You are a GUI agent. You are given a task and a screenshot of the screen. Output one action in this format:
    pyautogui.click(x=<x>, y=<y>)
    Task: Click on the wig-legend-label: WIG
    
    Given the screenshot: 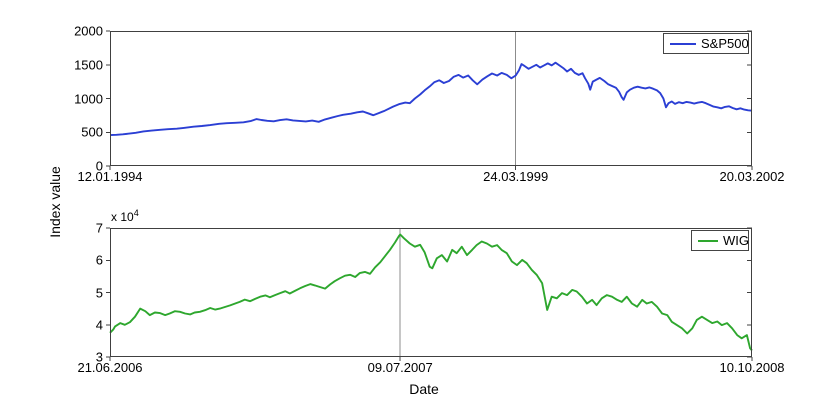 What is the action you would take?
    pyautogui.click(x=736, y=240)
    